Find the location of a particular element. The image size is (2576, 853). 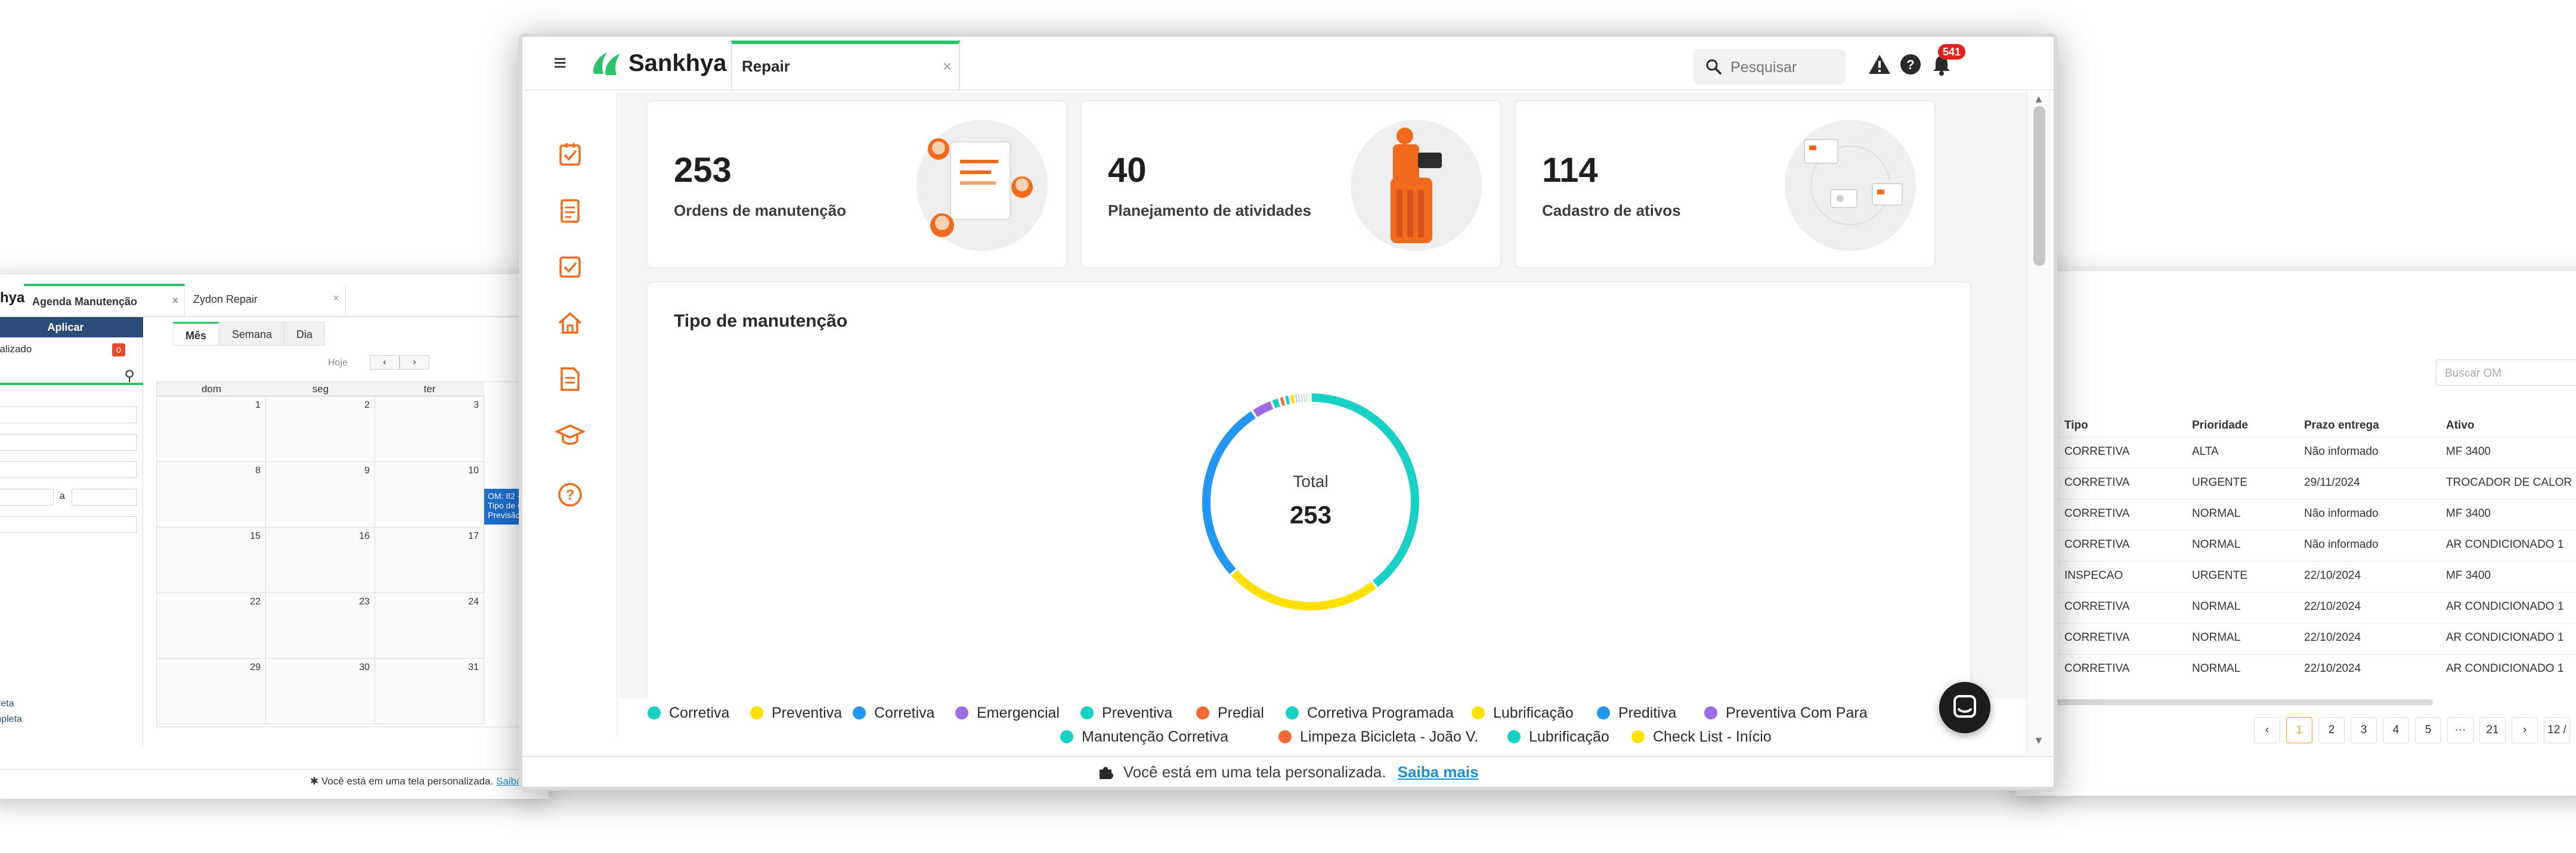

help-icon: ? is located at coordinates (1911, 64).